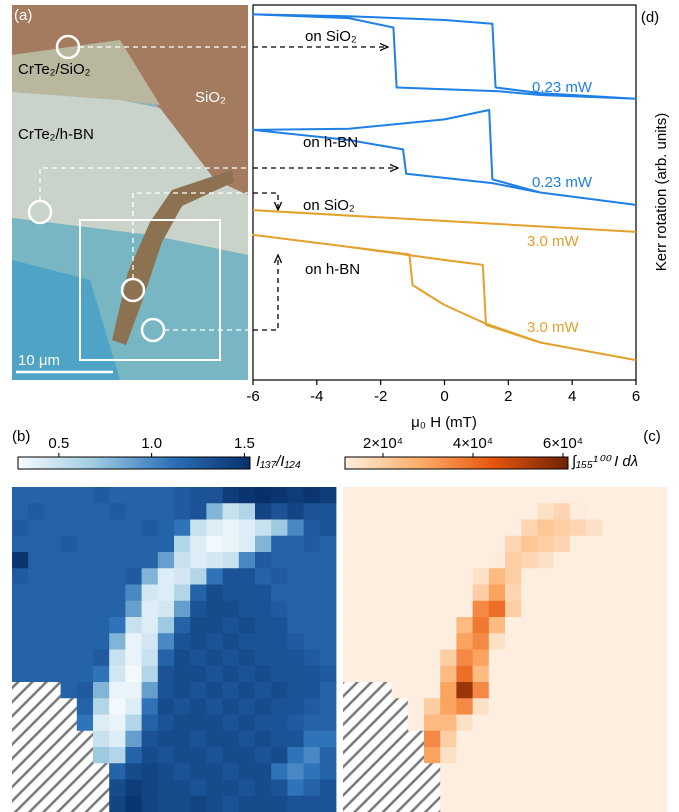 This screenshot has height=812, width=679. I want to click on annotation: 3.0 mW, so click(553, 241).